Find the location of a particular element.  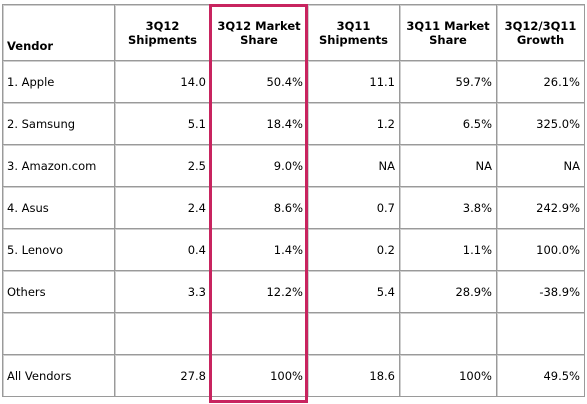

vendor-cell is located at coordinates (59, 334).